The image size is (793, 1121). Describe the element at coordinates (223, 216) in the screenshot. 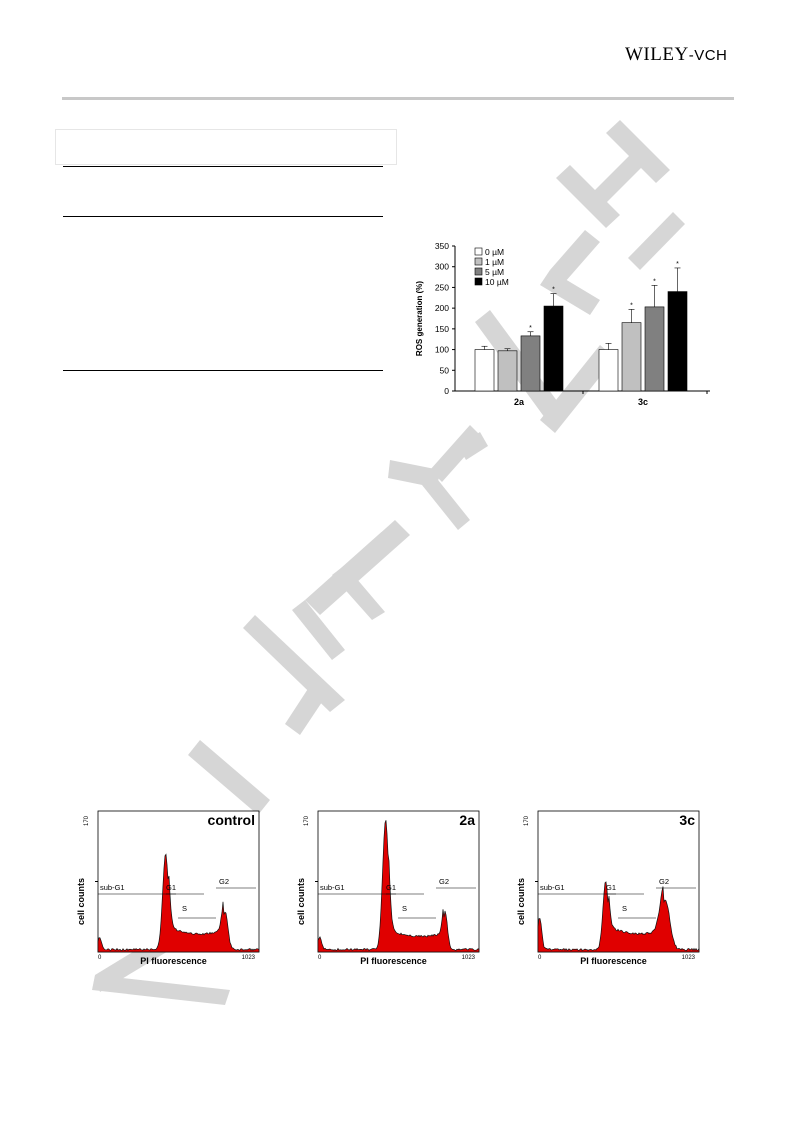

I see `table-header-rule` at that location.